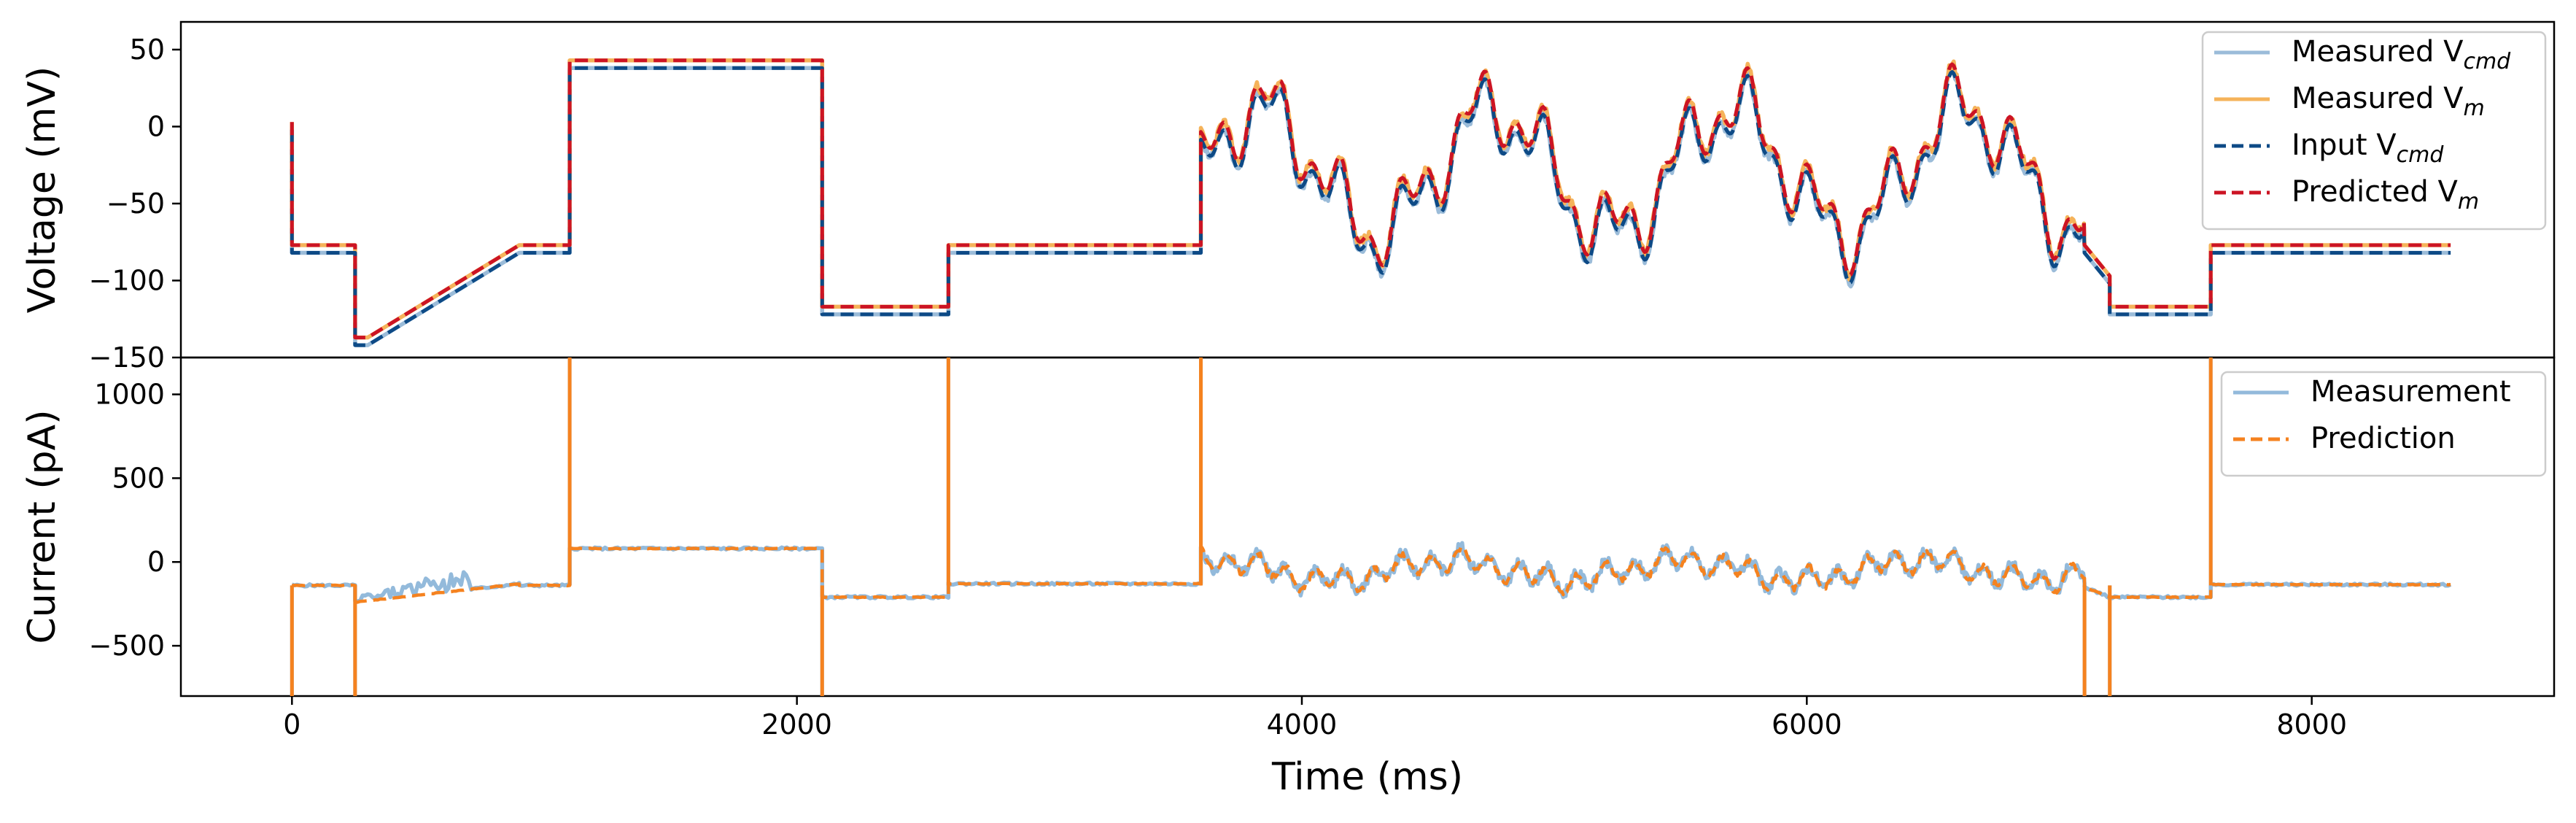 The height and width of the screenshot is (823, 2576). I want to click on current-legend: Measurement Prediction, so click(2384, 424).